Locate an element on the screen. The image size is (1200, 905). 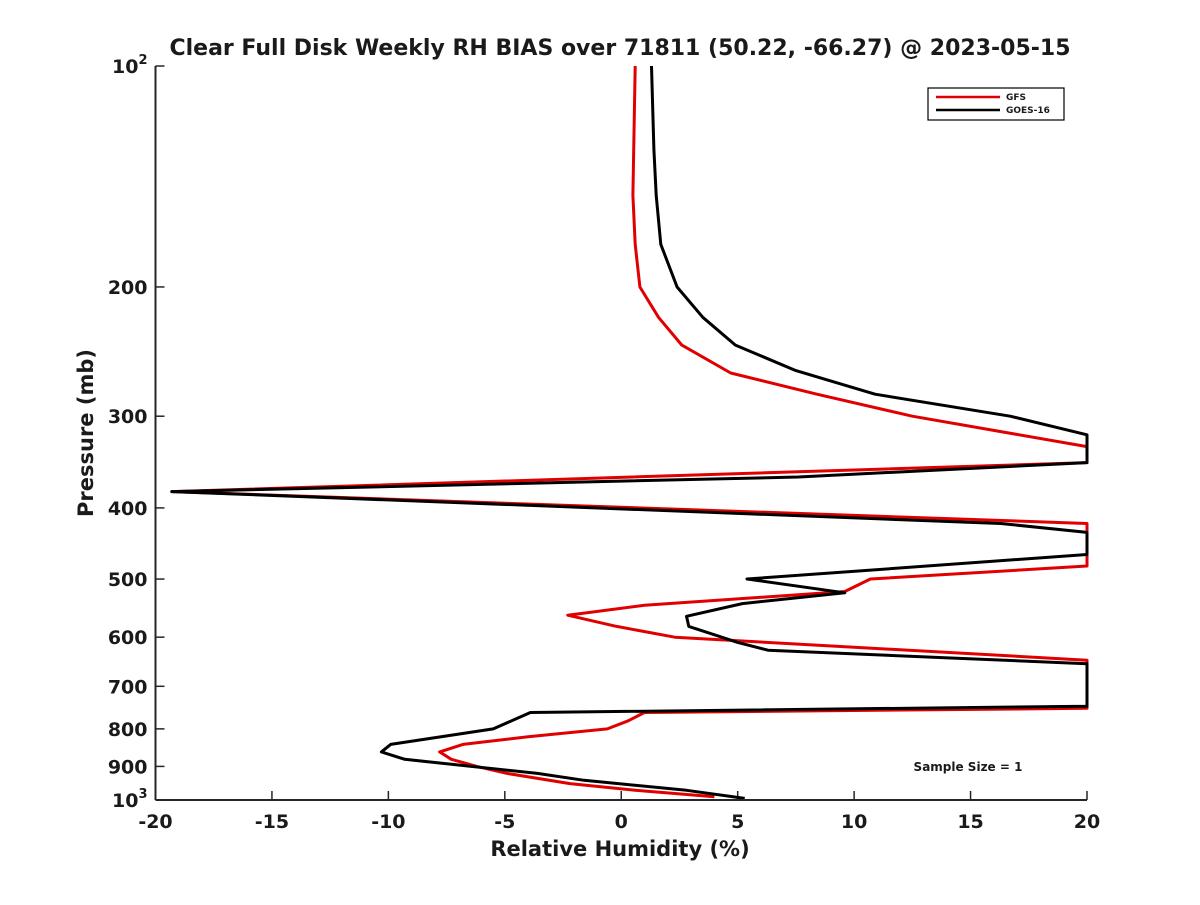
y-tick-base: 300 is located at coordinates (128, 417).